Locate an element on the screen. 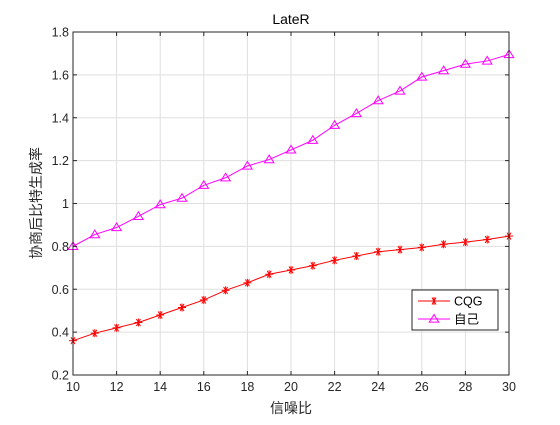 The width and height of the screenshot is (560, 425). y-tick-label: 1.2 is located at coordinates (60, 161).